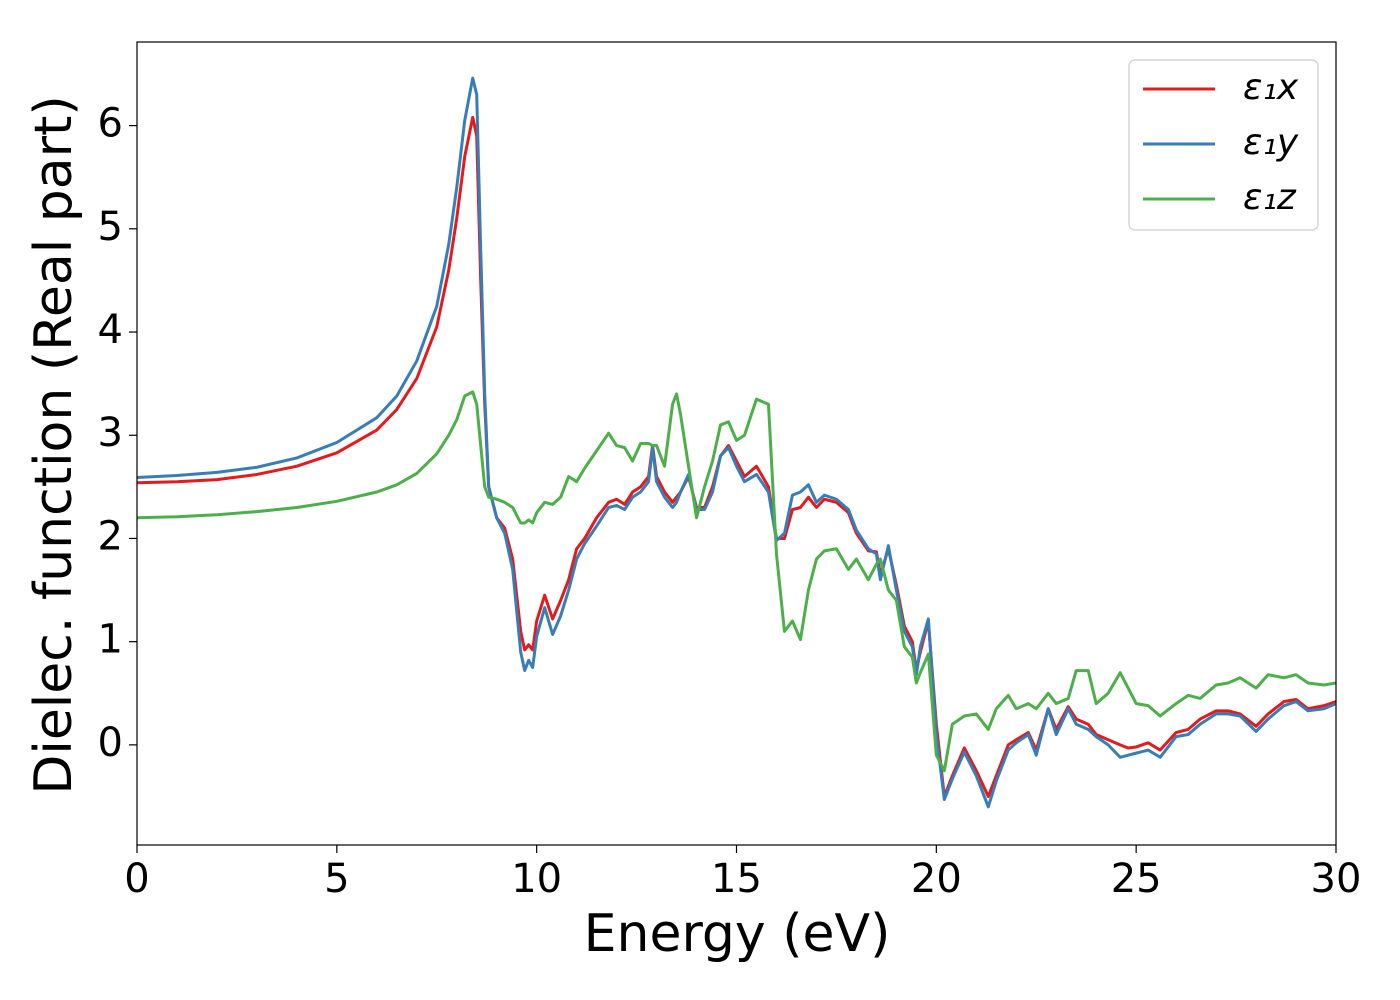 Image resolution: width=1400 pixels, height=1000 pixels. Describe the element at coordinates (736, 879) in the screenshot. I see `x-tick-label: 15` at that location.